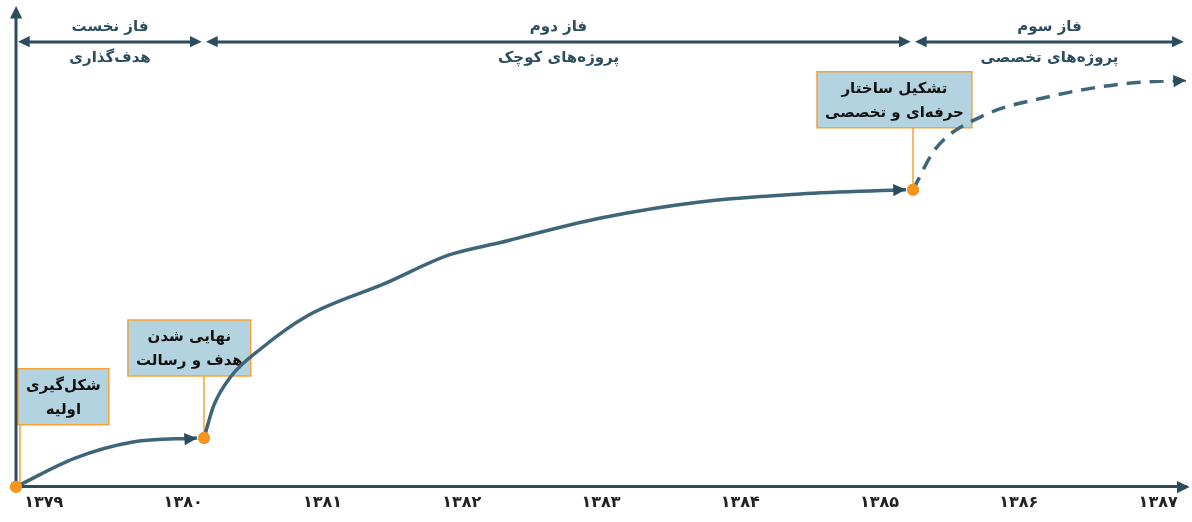 This screenshot has width=1192, height=522. Describe the element at coordinates (1158, 501) in the screenshot. I see `x-tick-label: ۱۳۸۷` at that location.